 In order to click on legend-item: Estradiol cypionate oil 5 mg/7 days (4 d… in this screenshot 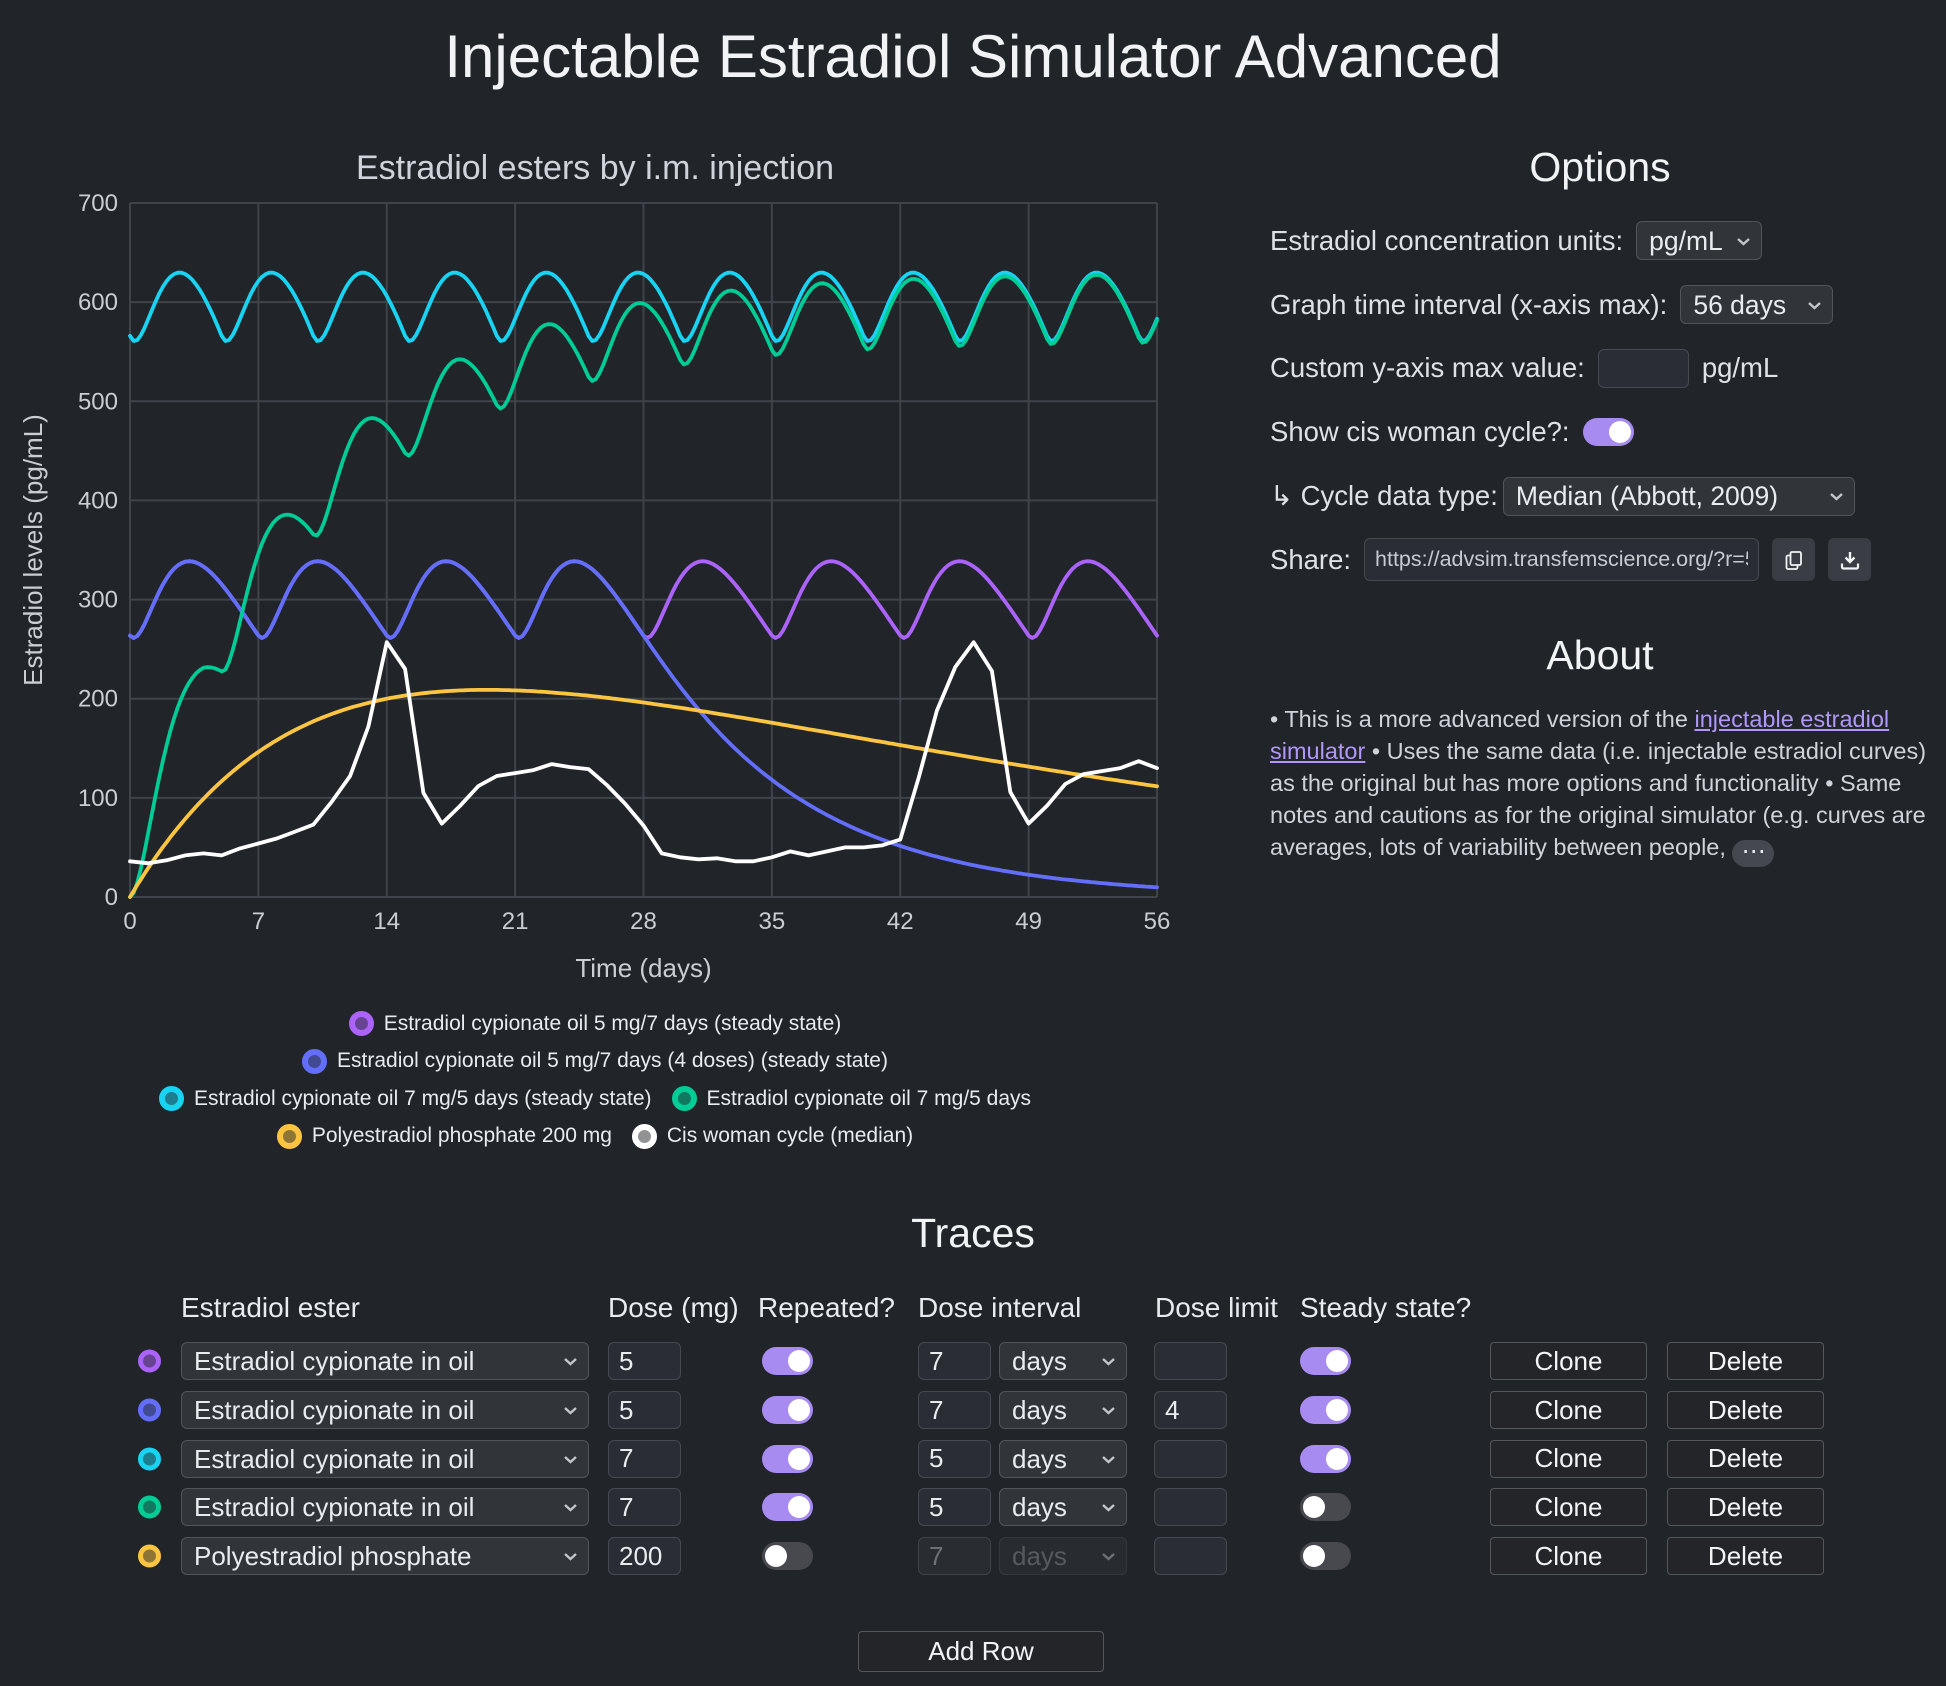, I will do `click(595, 1061)`.